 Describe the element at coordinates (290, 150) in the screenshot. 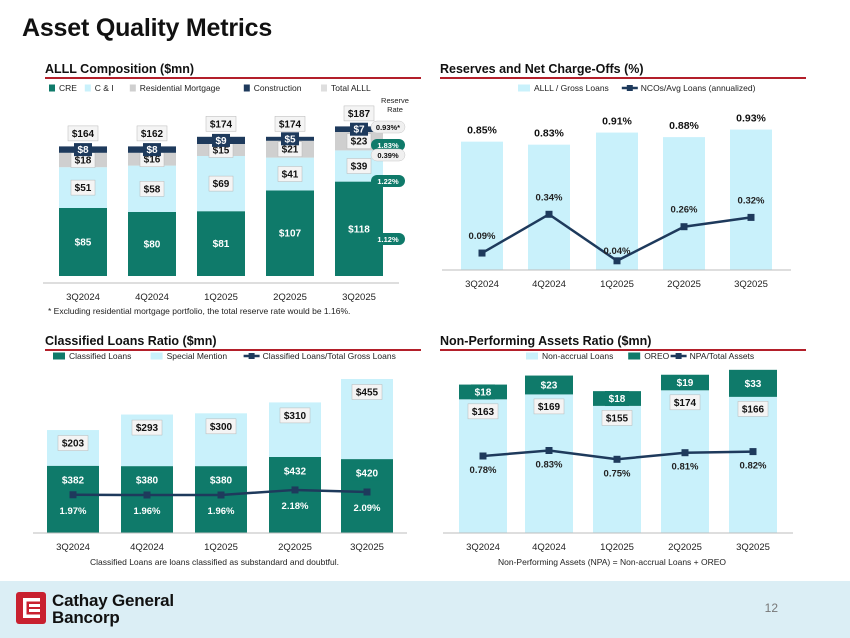

I see `bar-value-label: $21` at that location.